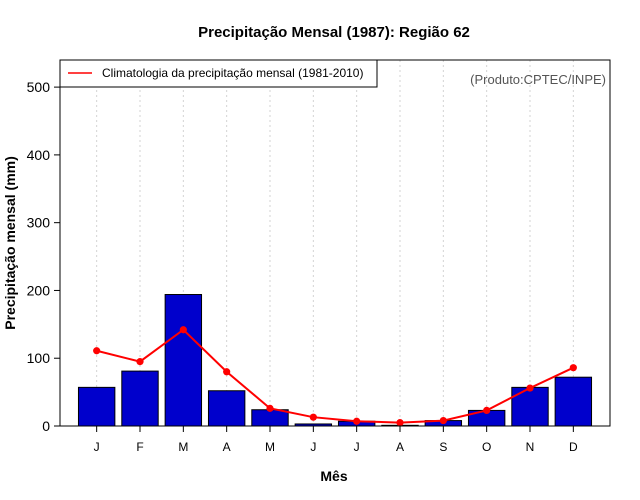 This screenshot has width=640, height=500. What do you see at coordinates (39, 358) in the screenshot?
I see `y-tick-label: 100` at bounding box center [39, 358].